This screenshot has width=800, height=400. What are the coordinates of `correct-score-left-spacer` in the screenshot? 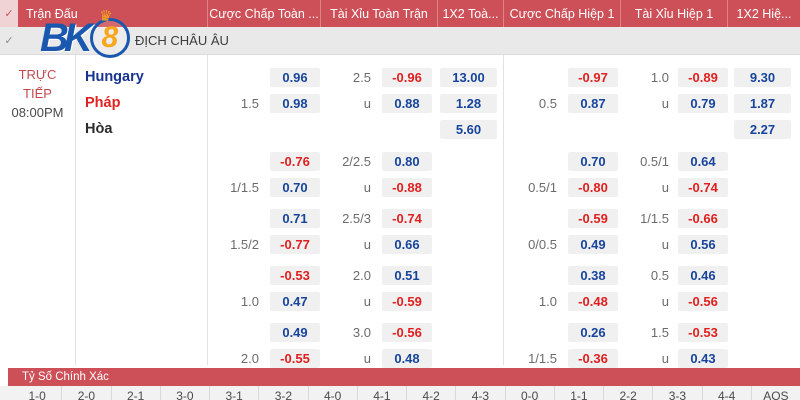 It's located at (6, 393).